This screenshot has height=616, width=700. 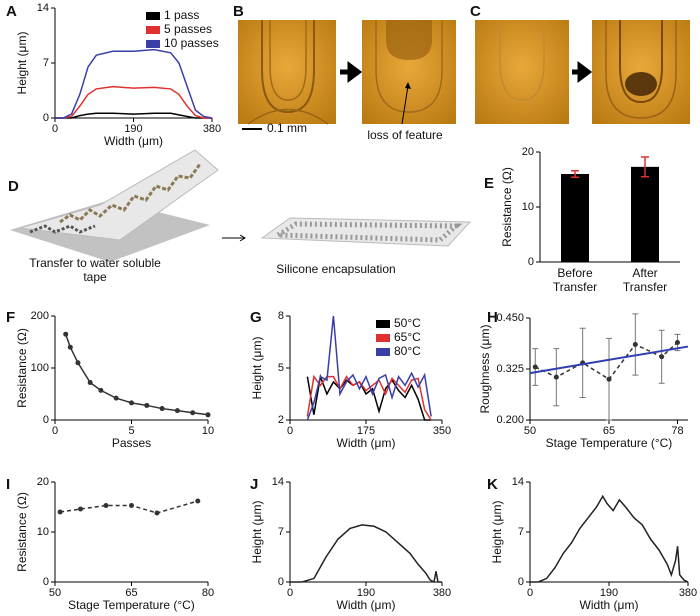 I want to click on panel-letter: C, so click(x=475, y=11).